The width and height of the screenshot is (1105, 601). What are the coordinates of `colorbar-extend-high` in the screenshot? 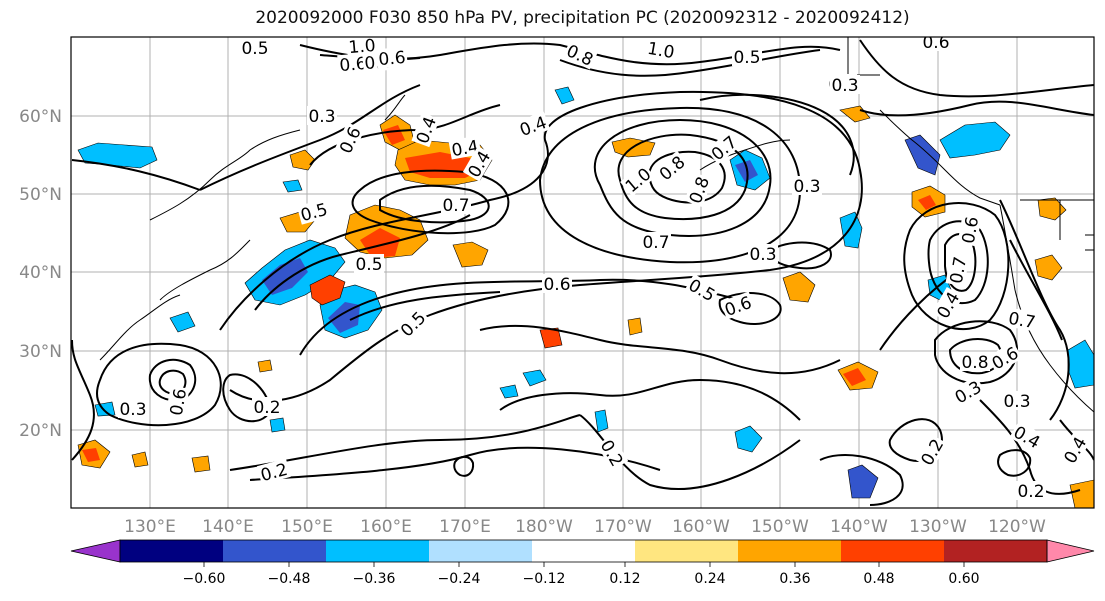 It's located at (1070, 551).